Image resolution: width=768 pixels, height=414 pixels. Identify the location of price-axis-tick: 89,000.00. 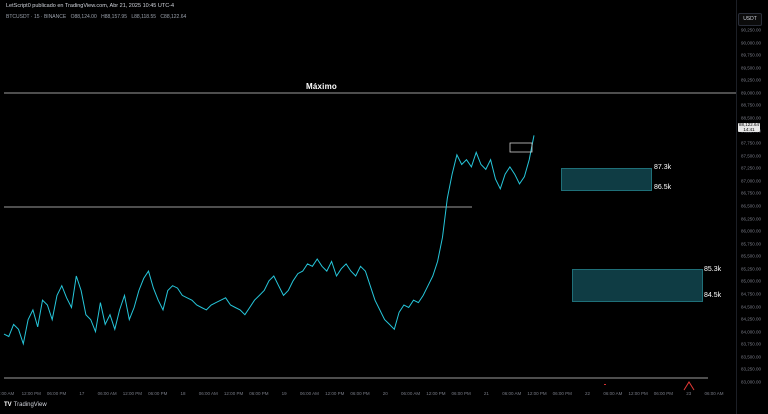
(751, 93).